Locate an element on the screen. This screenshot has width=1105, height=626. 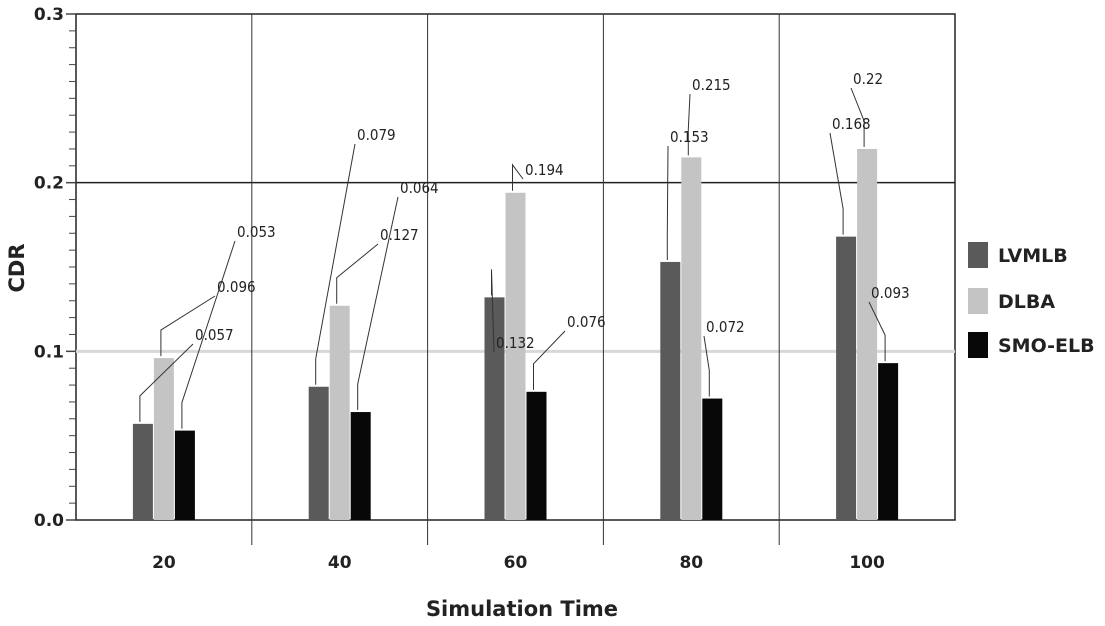
y-tick-label: 0.0 is located at coordinates (49, 521).